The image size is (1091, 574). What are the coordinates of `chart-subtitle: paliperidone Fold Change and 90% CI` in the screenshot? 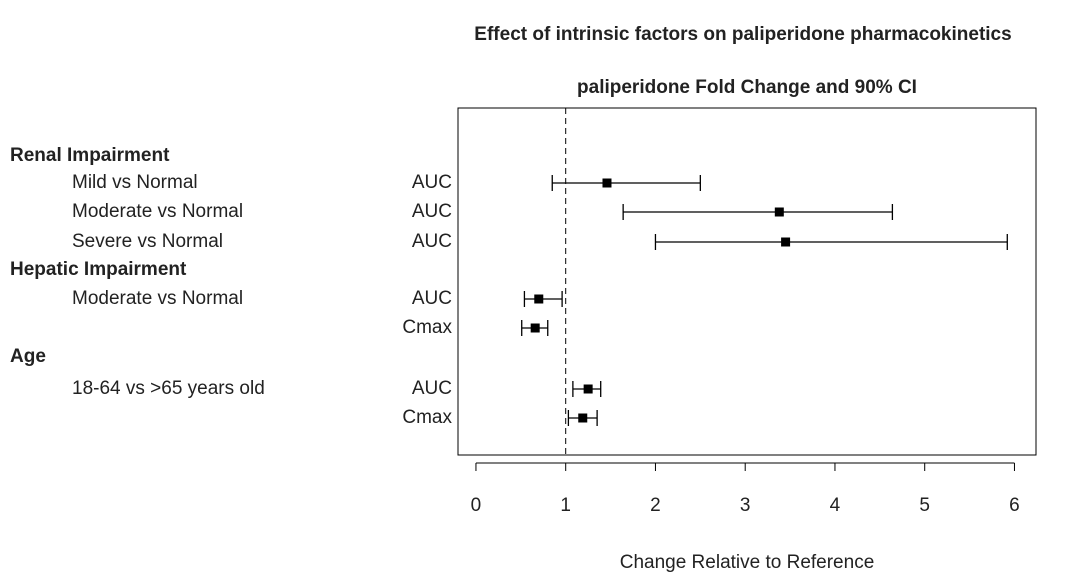 It's located at (747, 87).